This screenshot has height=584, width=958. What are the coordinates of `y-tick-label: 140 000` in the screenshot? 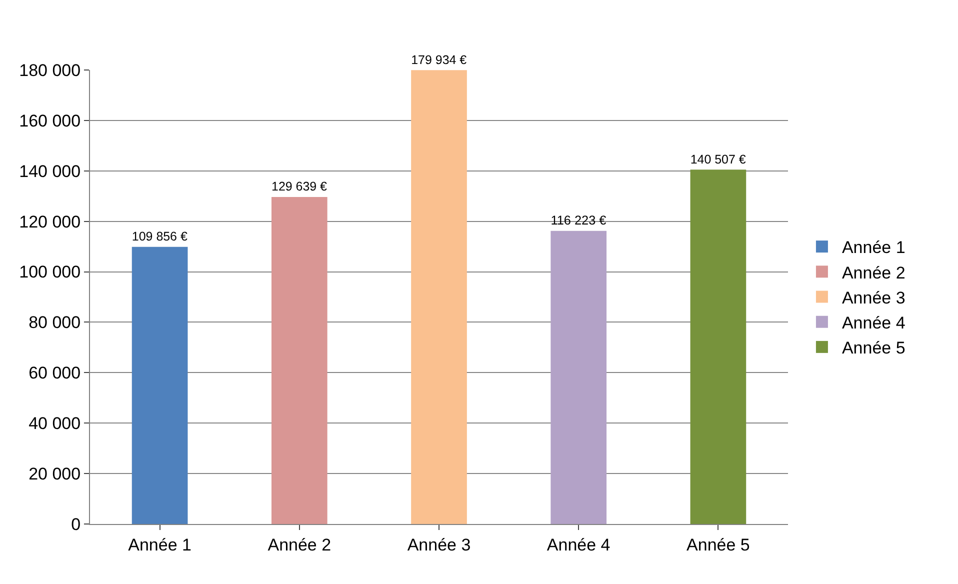 It's located at (50, 171).